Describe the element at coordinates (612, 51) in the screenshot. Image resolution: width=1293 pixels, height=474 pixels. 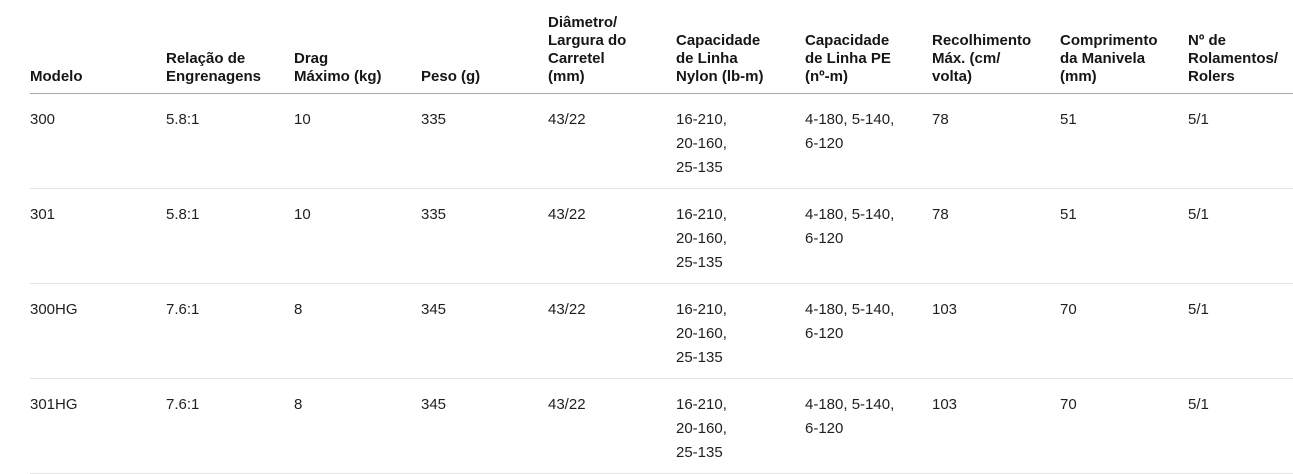
I see `column-header-diametro-largura-carretel: Diâmetro/ Largura do Carretel (mm)` at that location.